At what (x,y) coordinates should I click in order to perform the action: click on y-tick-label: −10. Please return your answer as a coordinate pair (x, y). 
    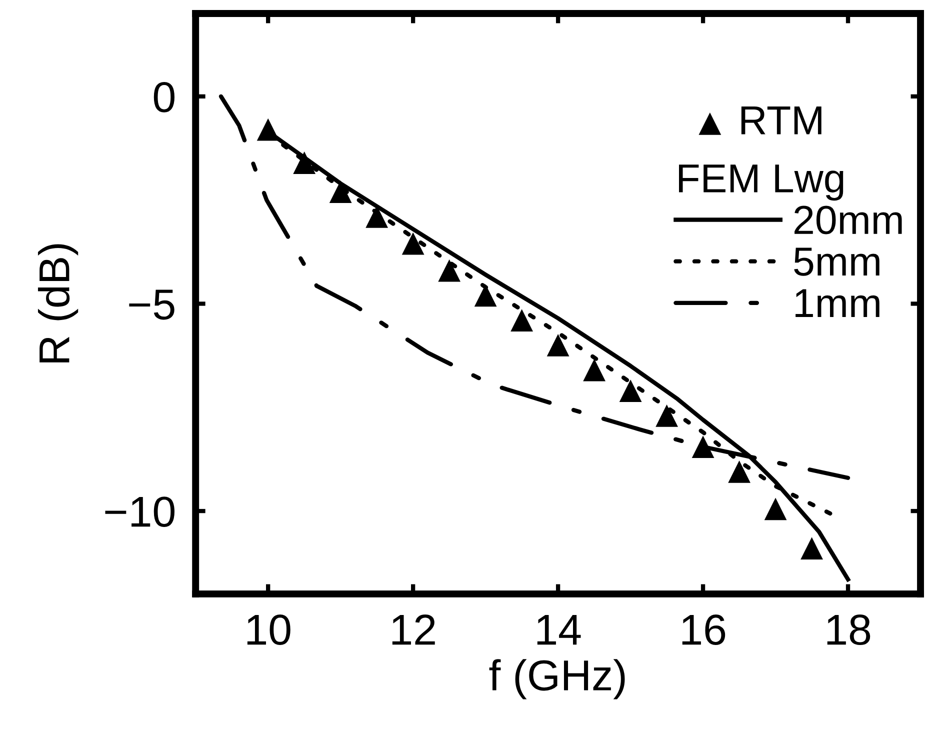
    Looking at the image, I should click on (139, 512).